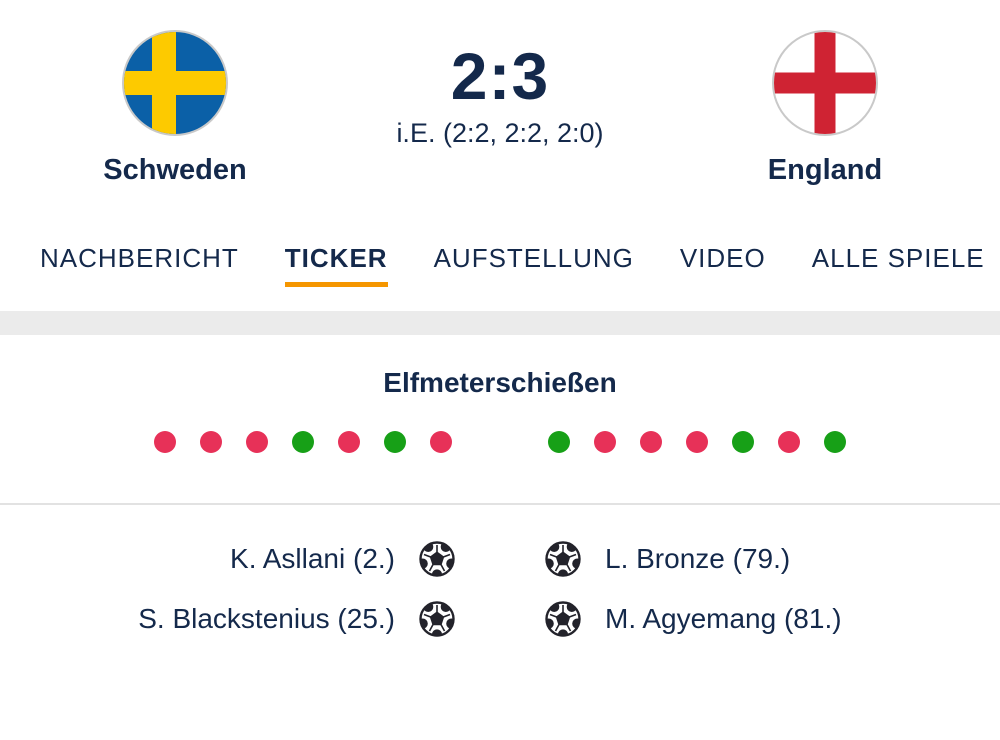  Describe the element at coordinates (139, 258) in the screenshot. I see `tab-nachbericht: NACHBERICHT` at that location.